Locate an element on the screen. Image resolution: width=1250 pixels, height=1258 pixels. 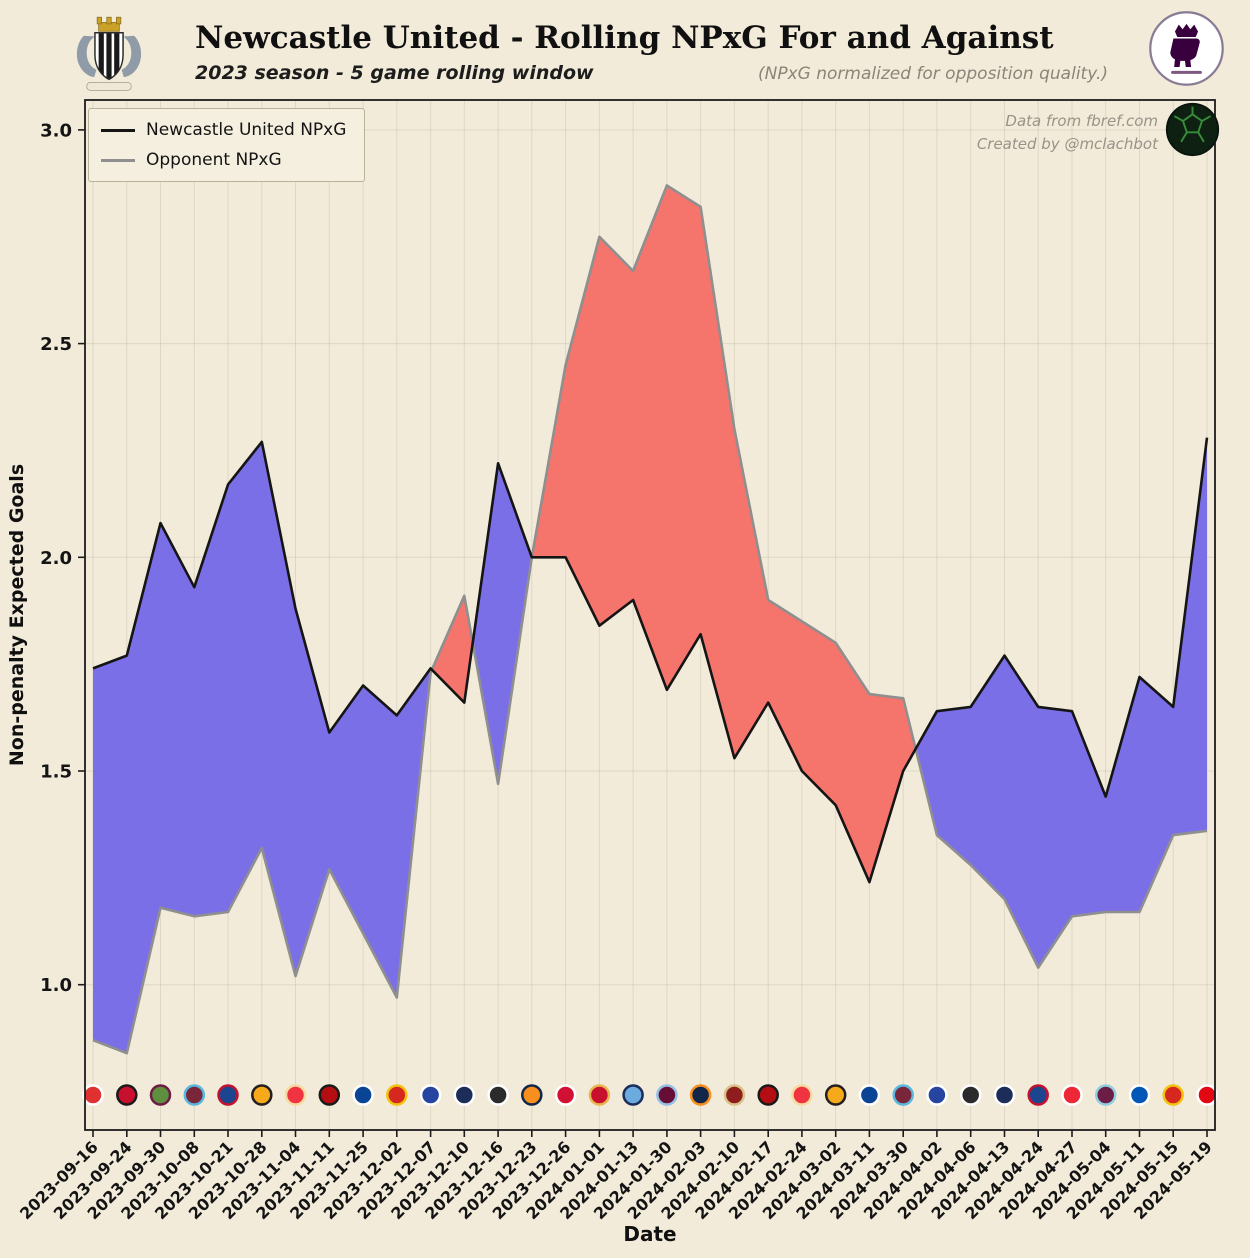
fill-opponent-advantage is located at coordinates (452, 649).